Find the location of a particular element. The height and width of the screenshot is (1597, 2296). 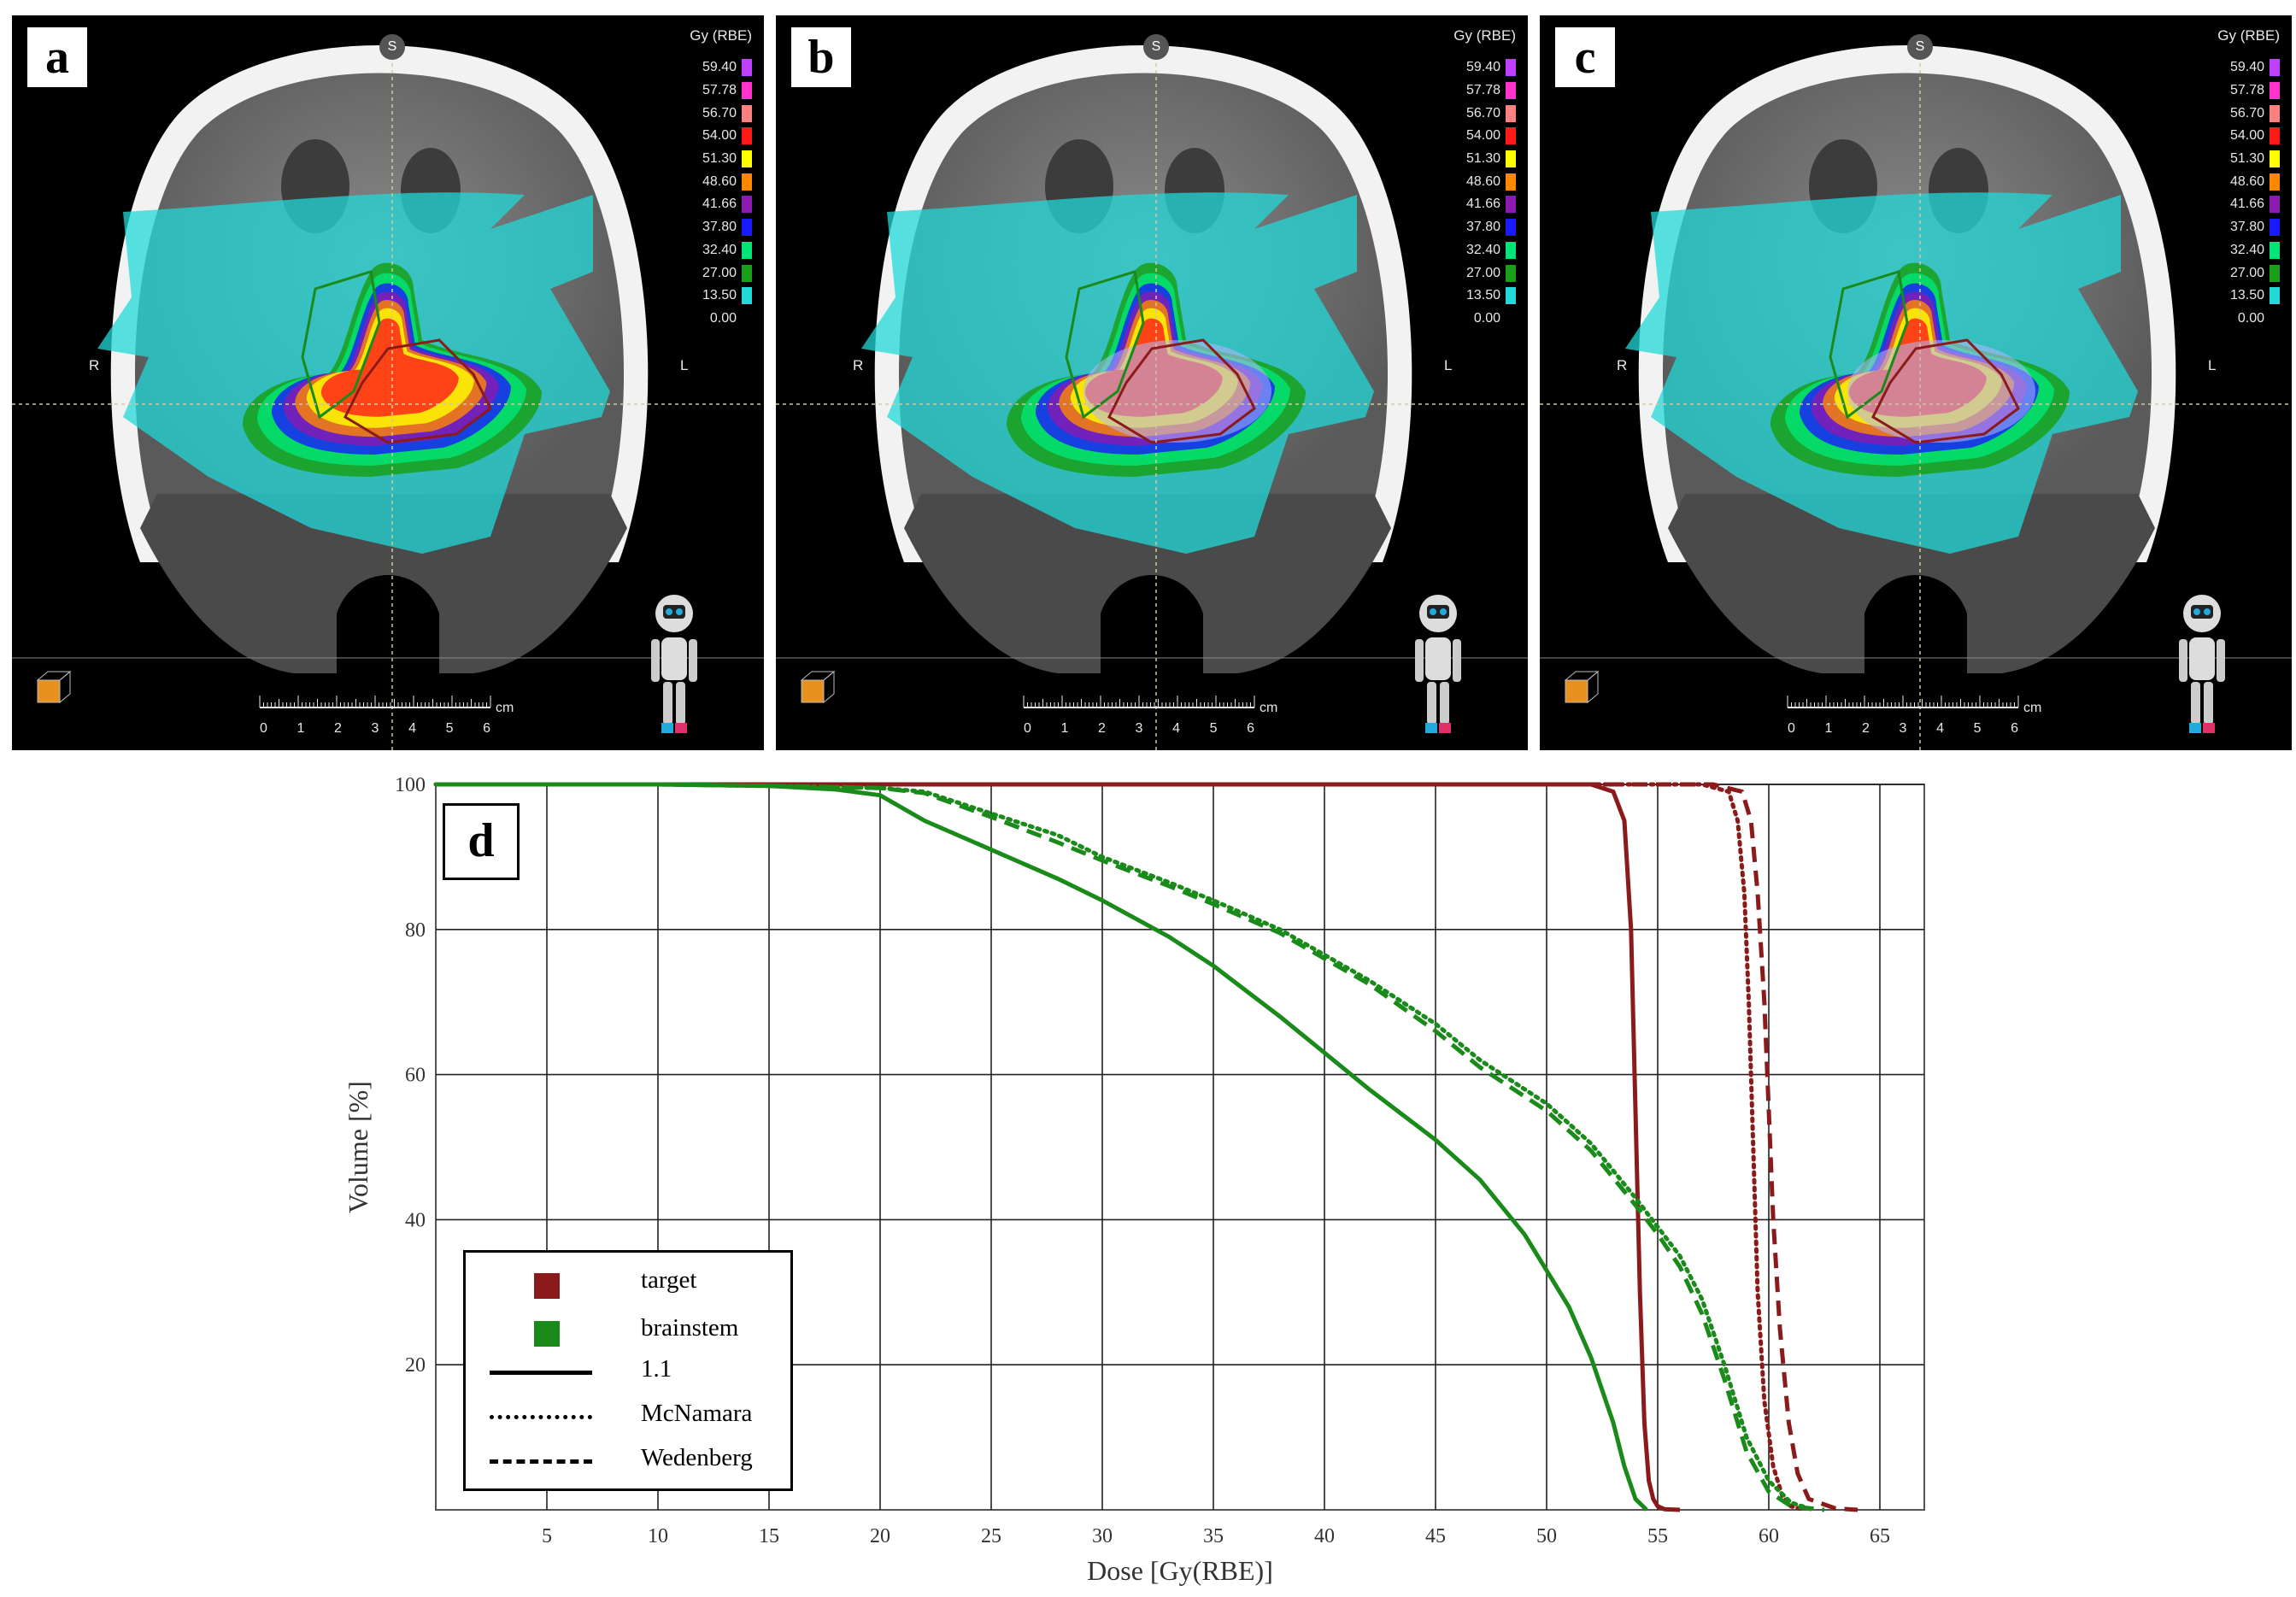

dose-legend-value: 56.70 is located at coordinates (1482, 112).